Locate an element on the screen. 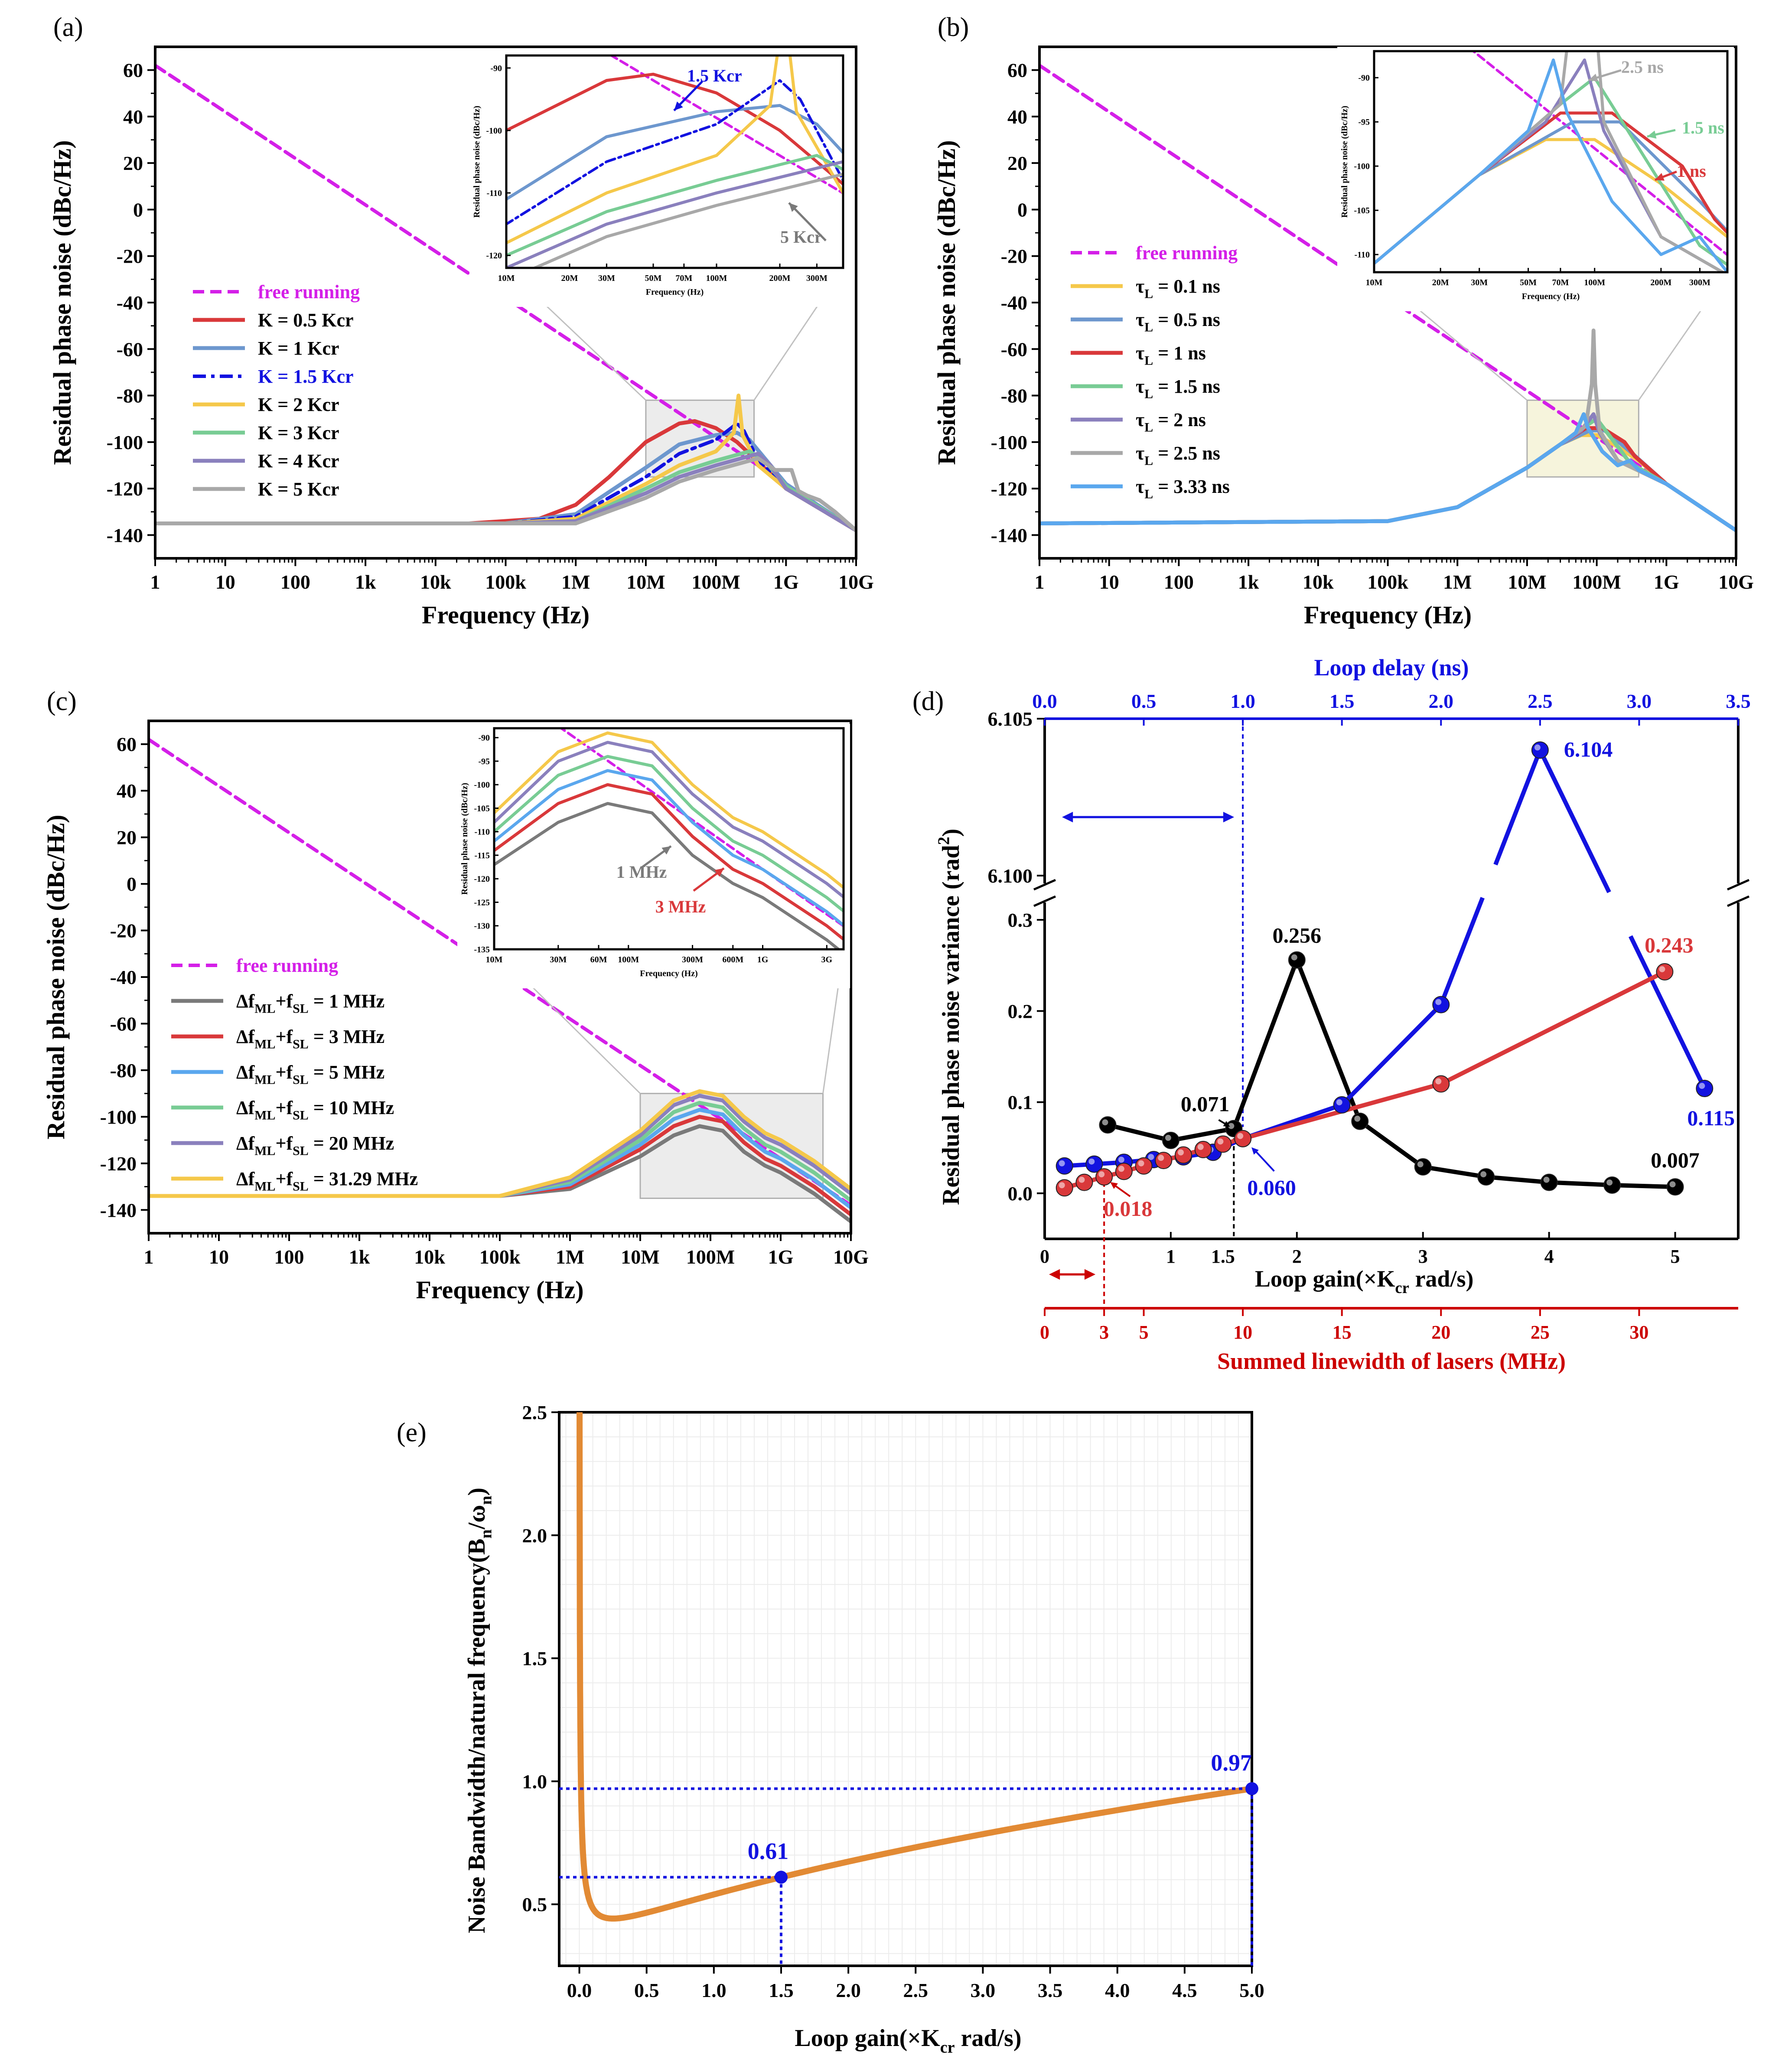 This screenshot has width=1769, height=2072. x-tick-label-c-9: 1G is located at coordinates (781, 1257).